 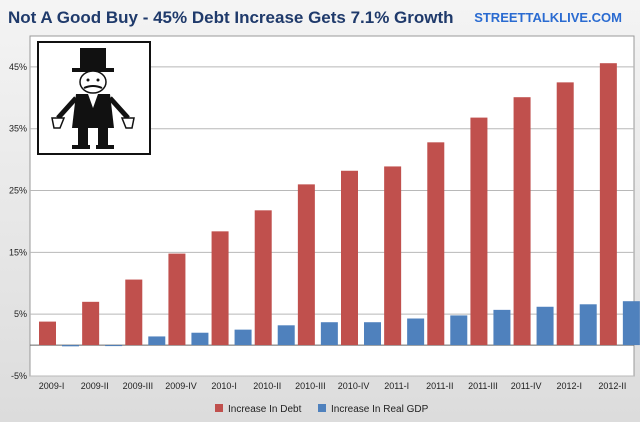 What do you see at coordinates (18, 67) in the screenshot?
I see `y-tick-label: 45%` at bounding box center [18, 67].